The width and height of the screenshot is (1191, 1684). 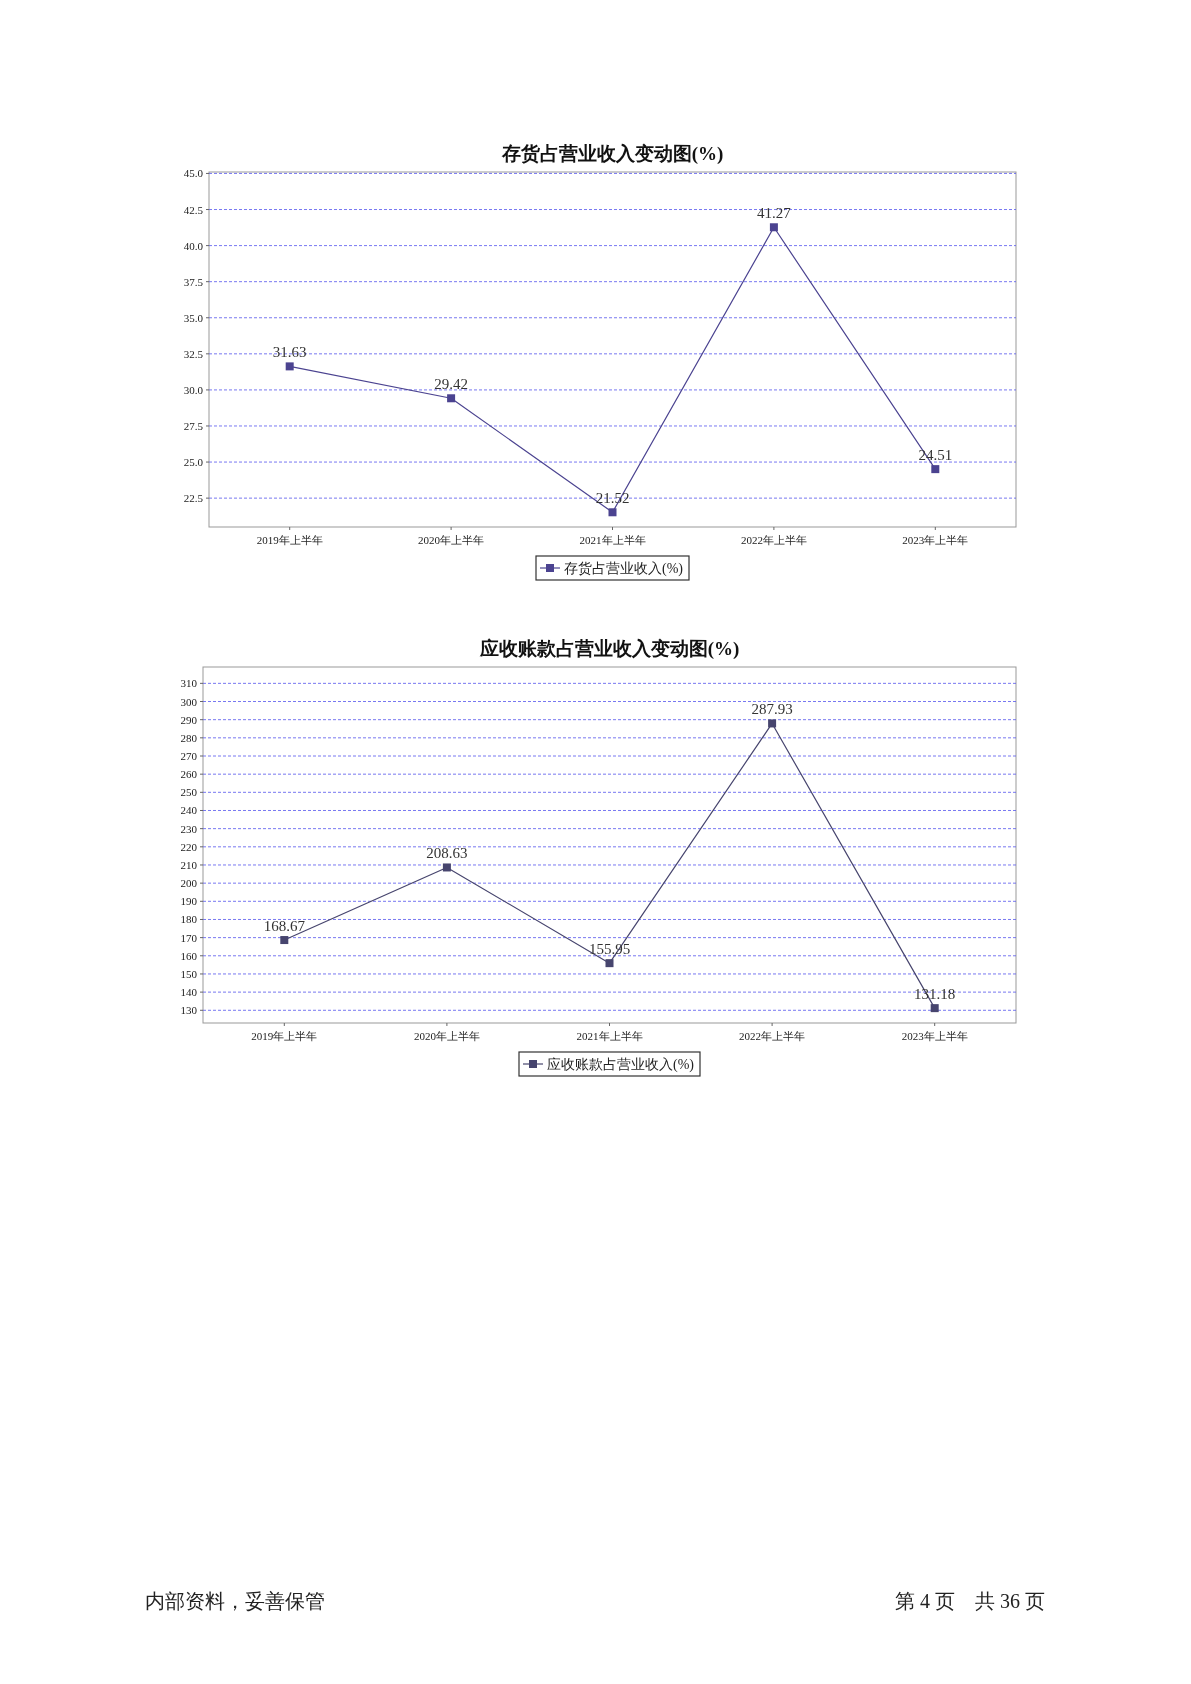 I want to click on y-tick-label: 310, so click(x=189, y=683).